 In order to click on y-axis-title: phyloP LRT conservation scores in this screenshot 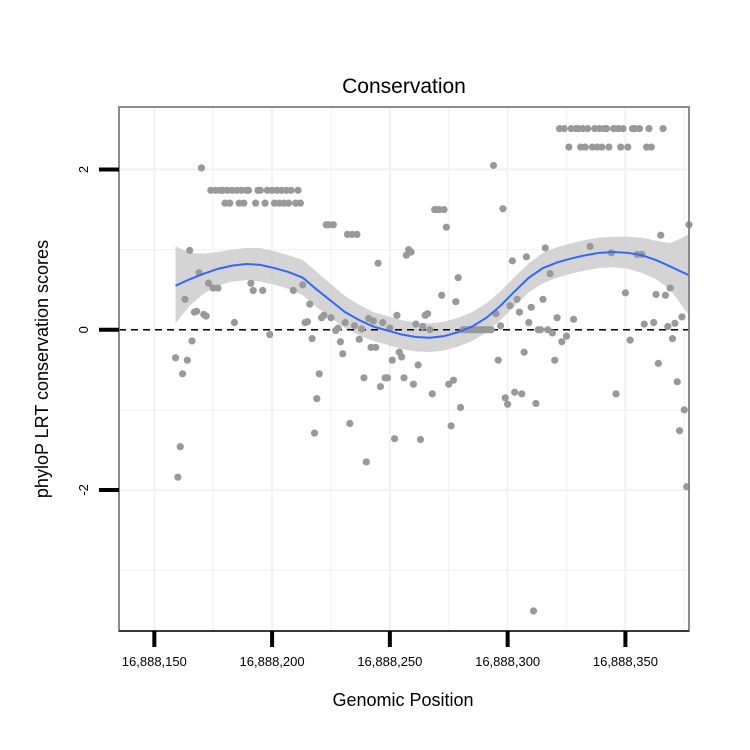, I will do `click(42, 369)`.